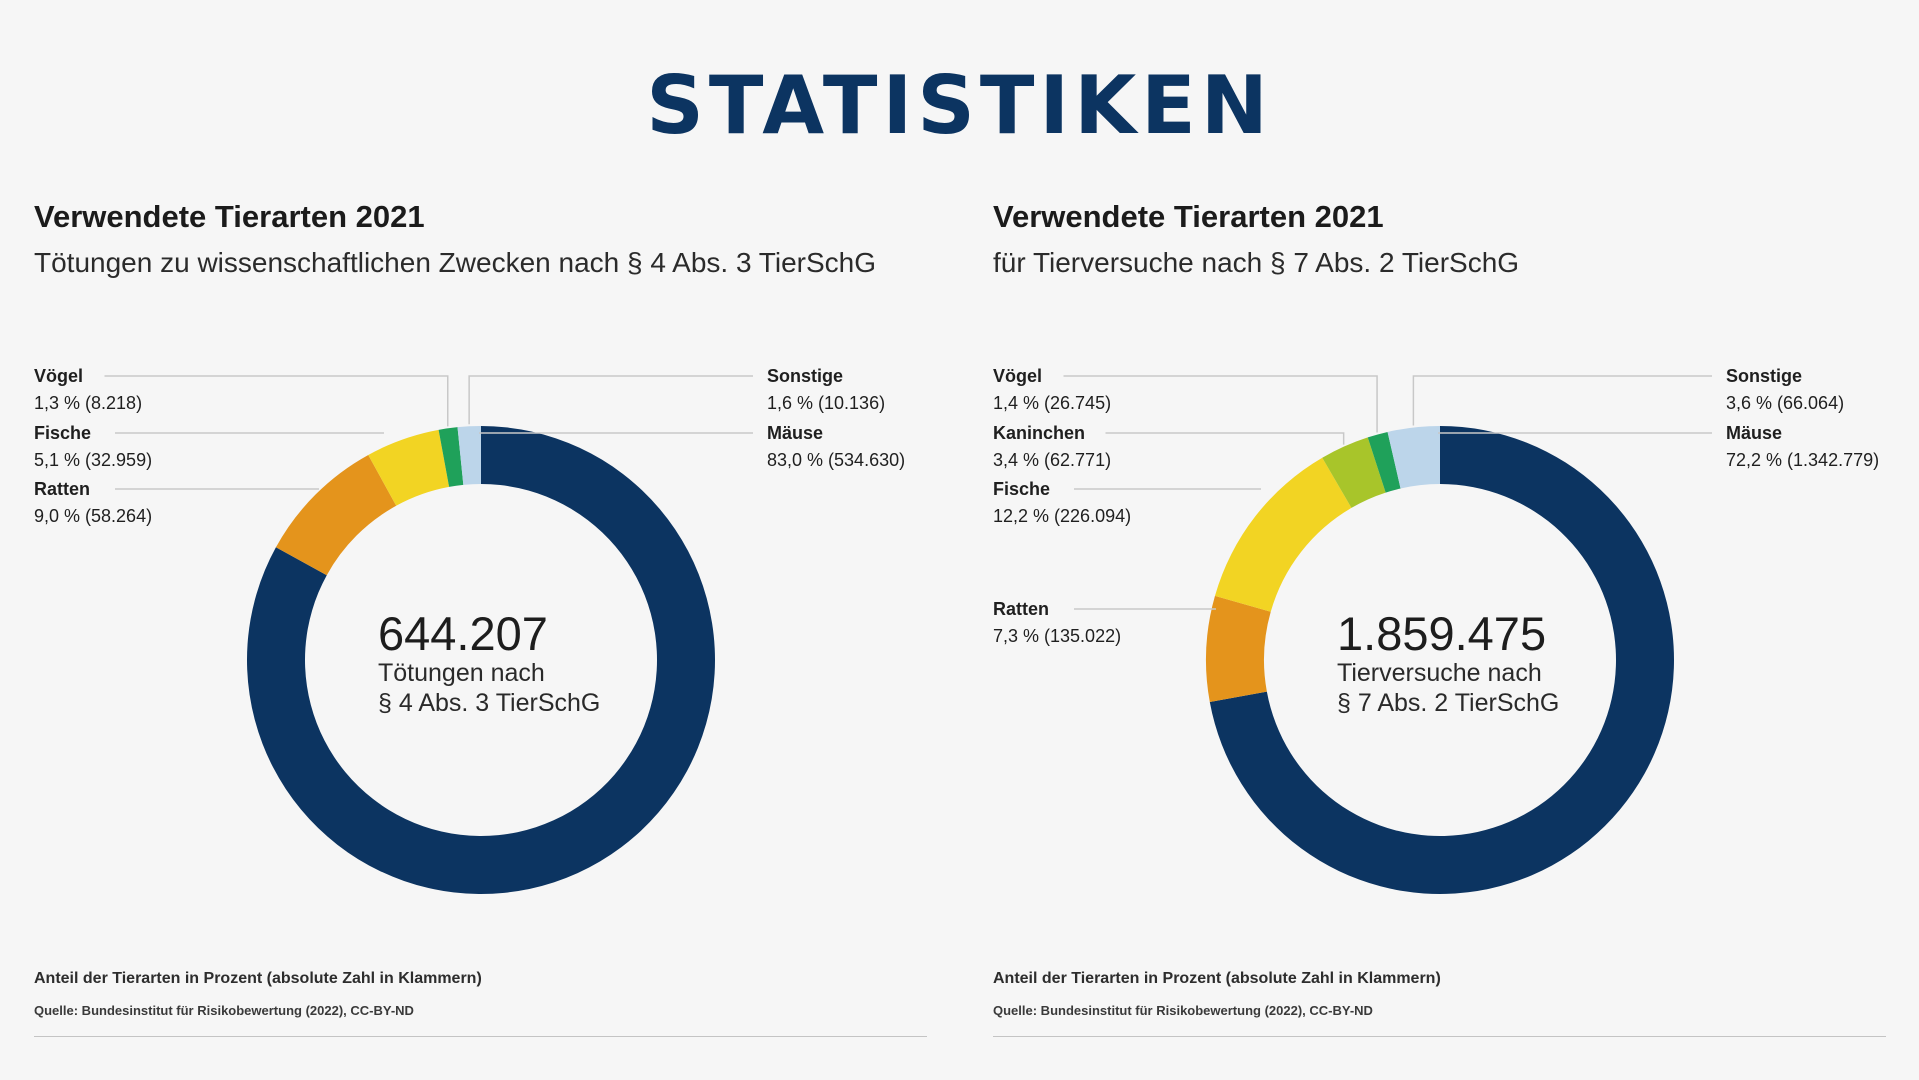  What do you see at coordinates (1057, 636) in the screenshot?
I see `label-value-ratten: 7,3 % (135.022)` at bounding box center [1057, 636].